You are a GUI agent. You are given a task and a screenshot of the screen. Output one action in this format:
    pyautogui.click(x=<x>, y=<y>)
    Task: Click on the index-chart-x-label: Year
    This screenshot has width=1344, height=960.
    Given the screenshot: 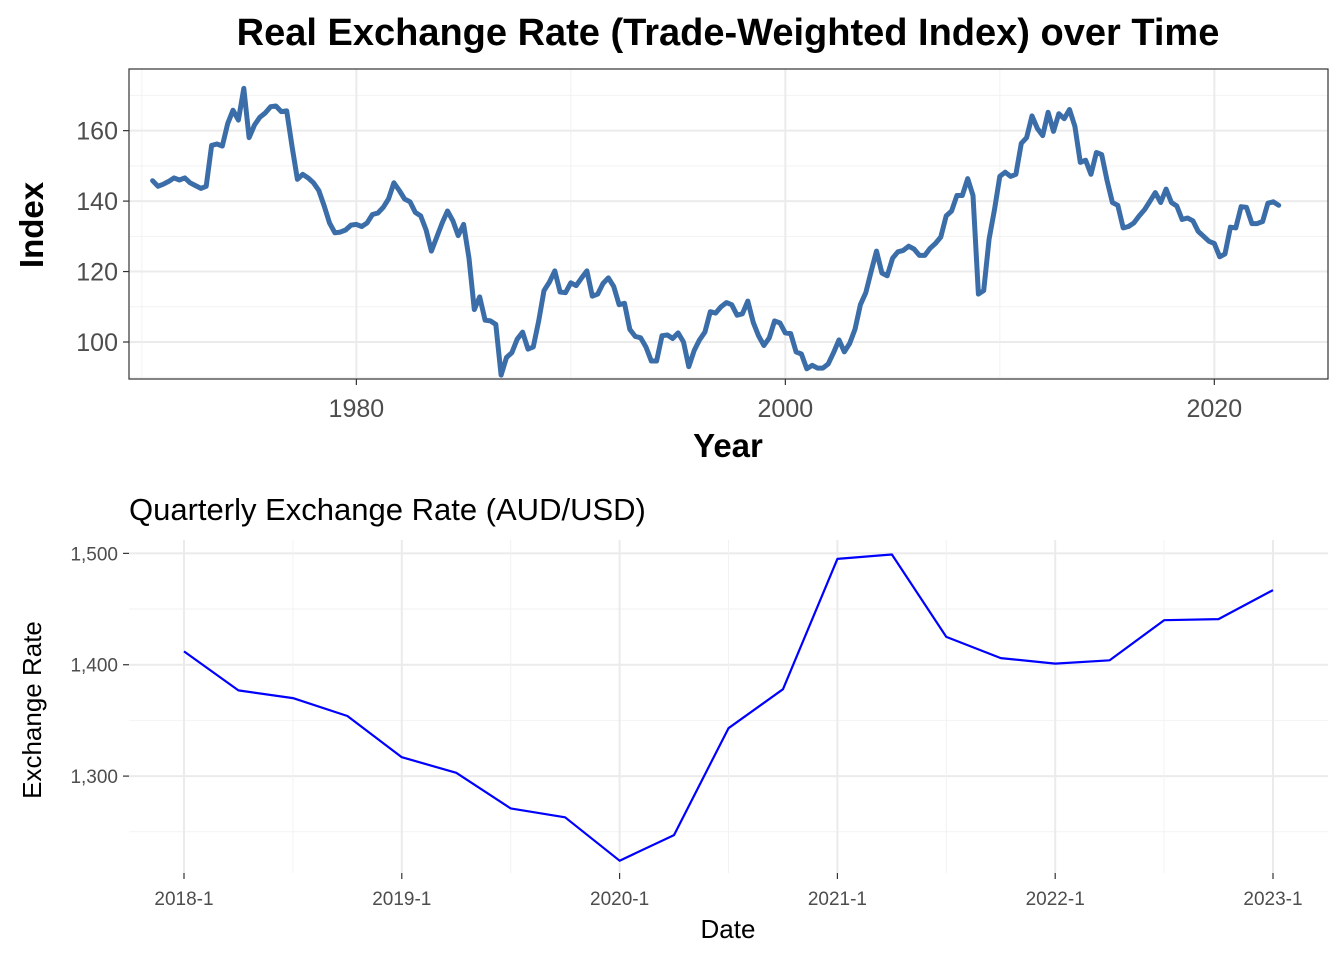 What is the action you would take?
    pyautogui.click(x=728, y=445)
    